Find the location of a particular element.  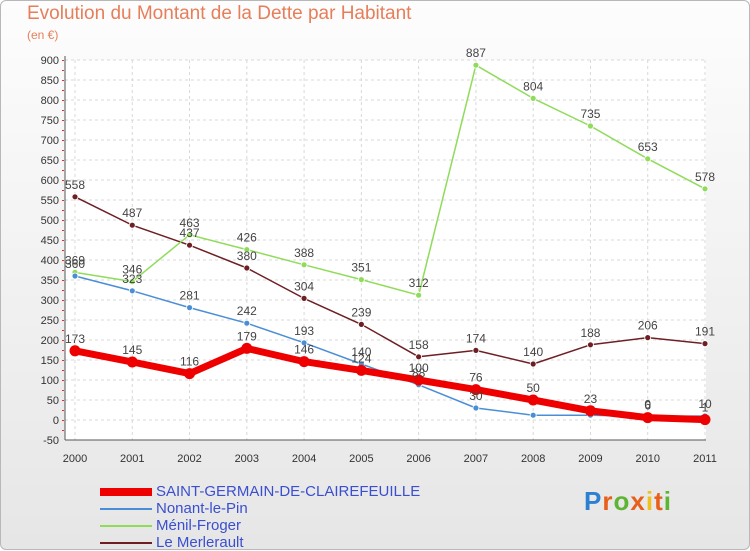

data-label: 653 is located at coordinates (648, 147).